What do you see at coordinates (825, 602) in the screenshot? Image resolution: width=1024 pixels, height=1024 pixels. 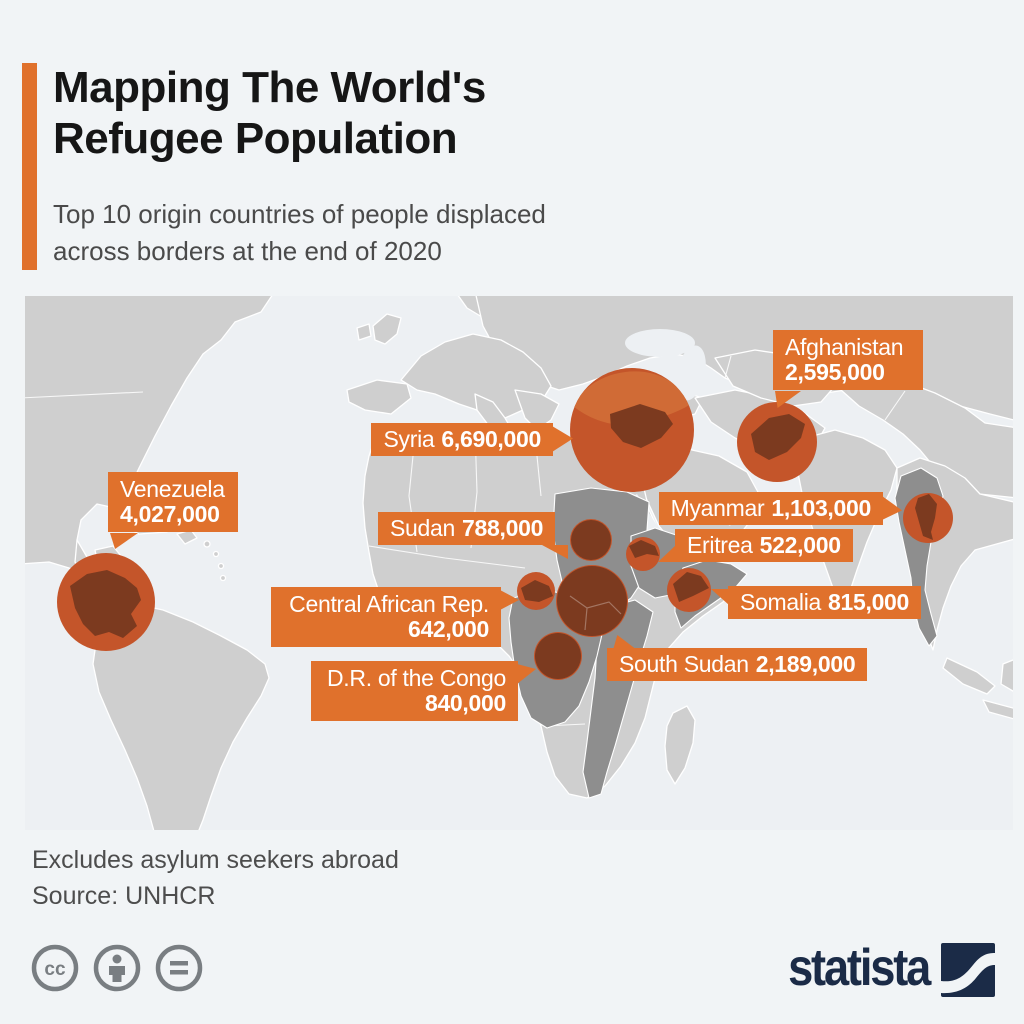 I see `callout-somalia: Somalia 815,000` at bounding box center [825, 602].